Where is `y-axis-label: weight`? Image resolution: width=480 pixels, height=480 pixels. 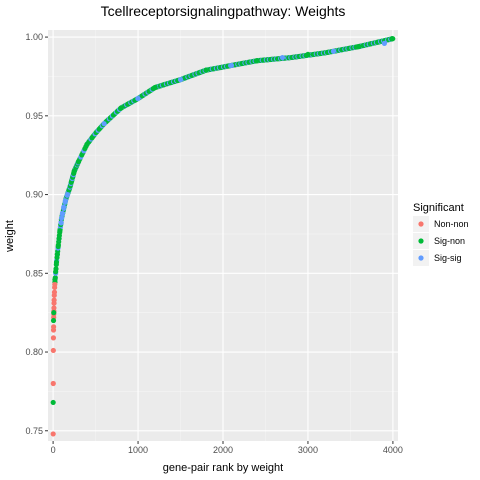 y-axis-label: weight is located at coordinates (10, 236).